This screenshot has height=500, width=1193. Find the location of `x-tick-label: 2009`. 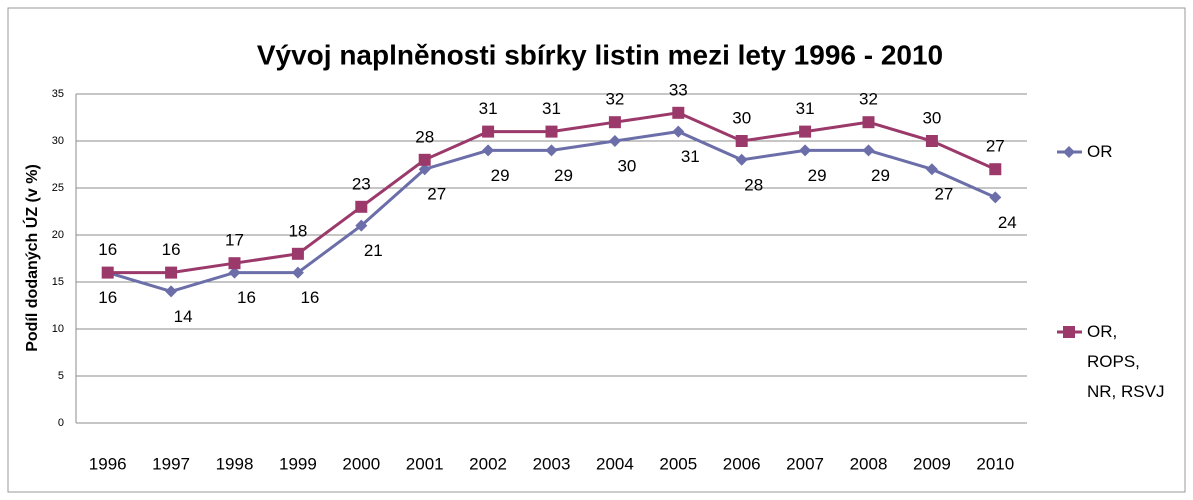

x-tick-label: 2009 is located at coordinates (932, 463).